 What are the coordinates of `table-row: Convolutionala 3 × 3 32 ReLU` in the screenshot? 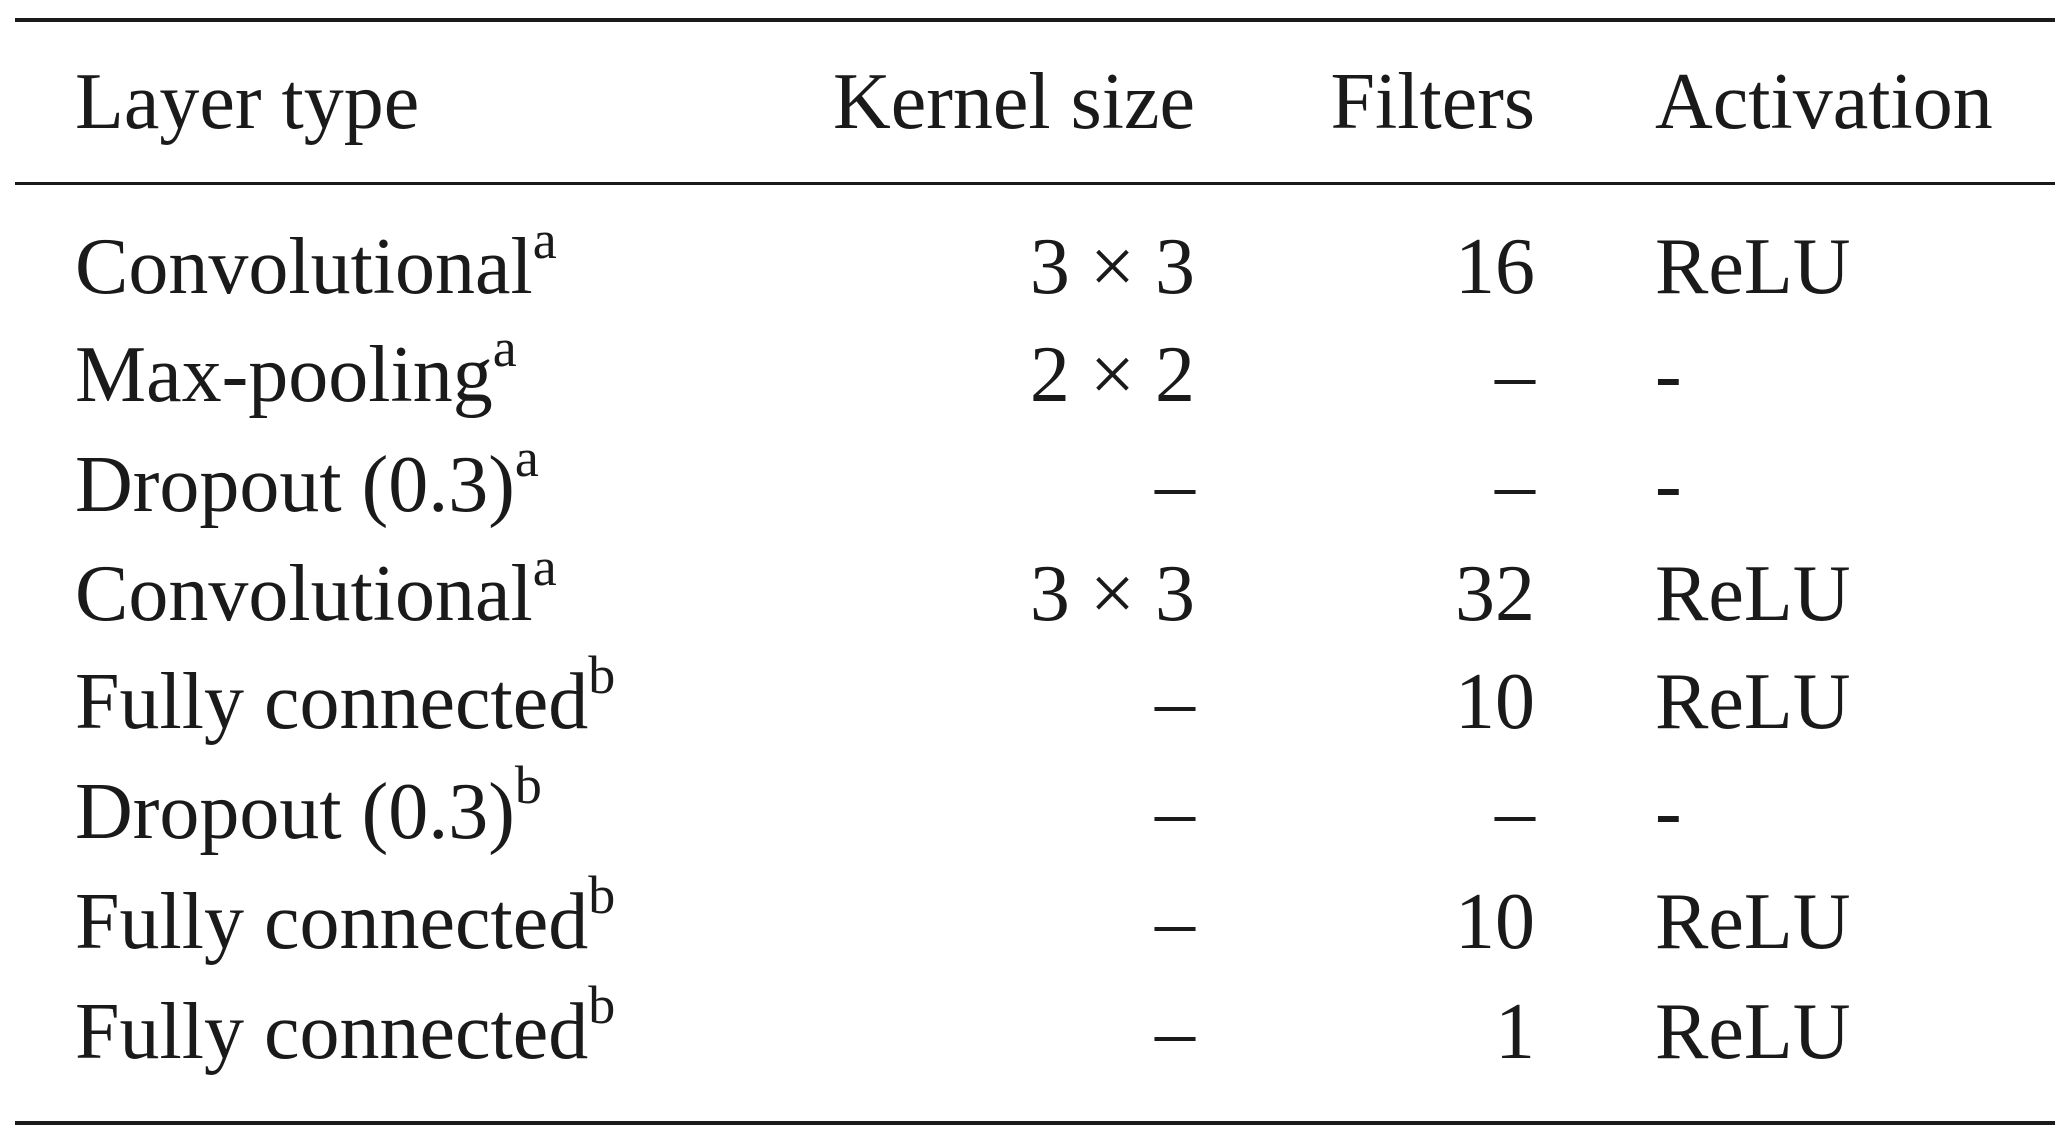 It's located at (1035, 593).